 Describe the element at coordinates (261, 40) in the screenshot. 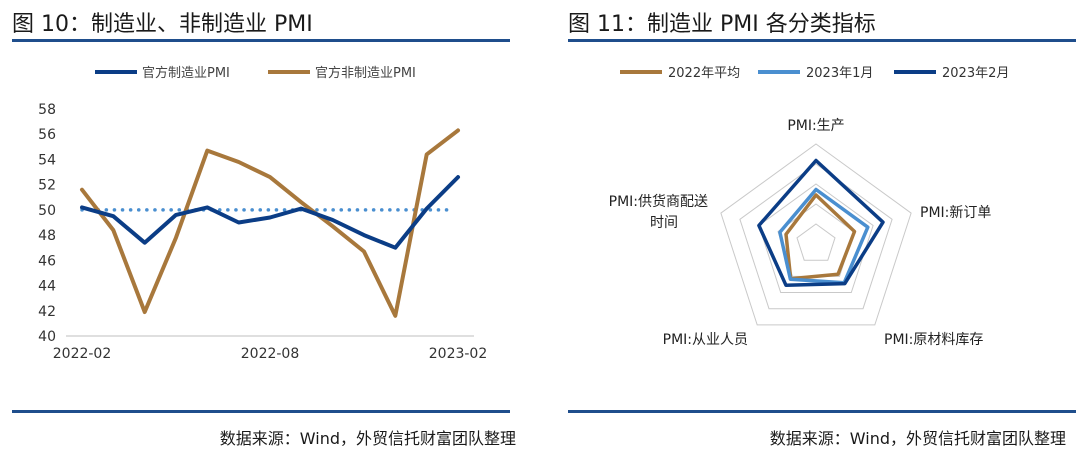

I see `left-title-rule` at that location.